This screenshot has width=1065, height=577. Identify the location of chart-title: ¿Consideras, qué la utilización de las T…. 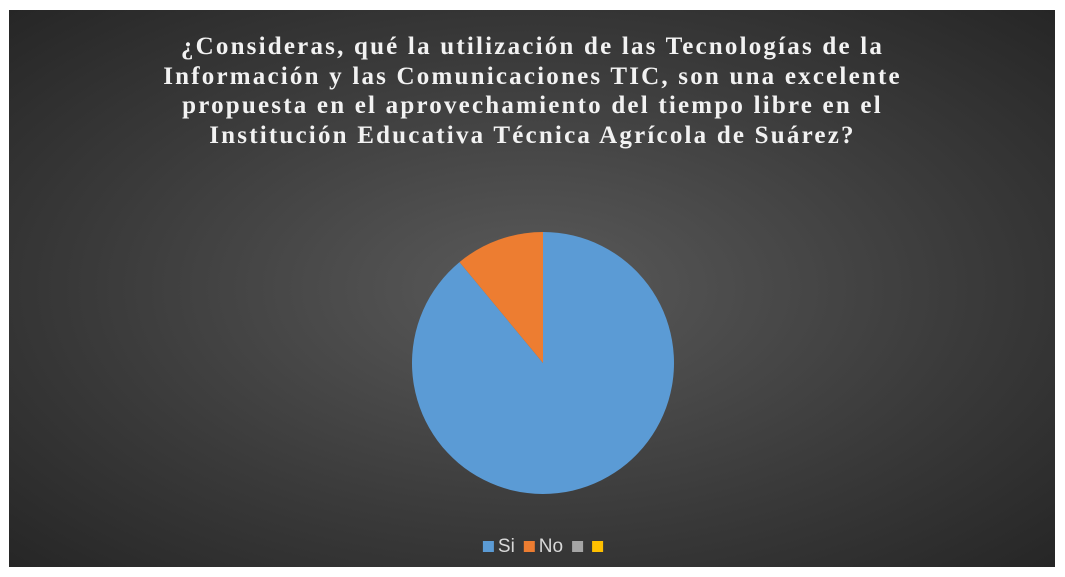
(532, 91).